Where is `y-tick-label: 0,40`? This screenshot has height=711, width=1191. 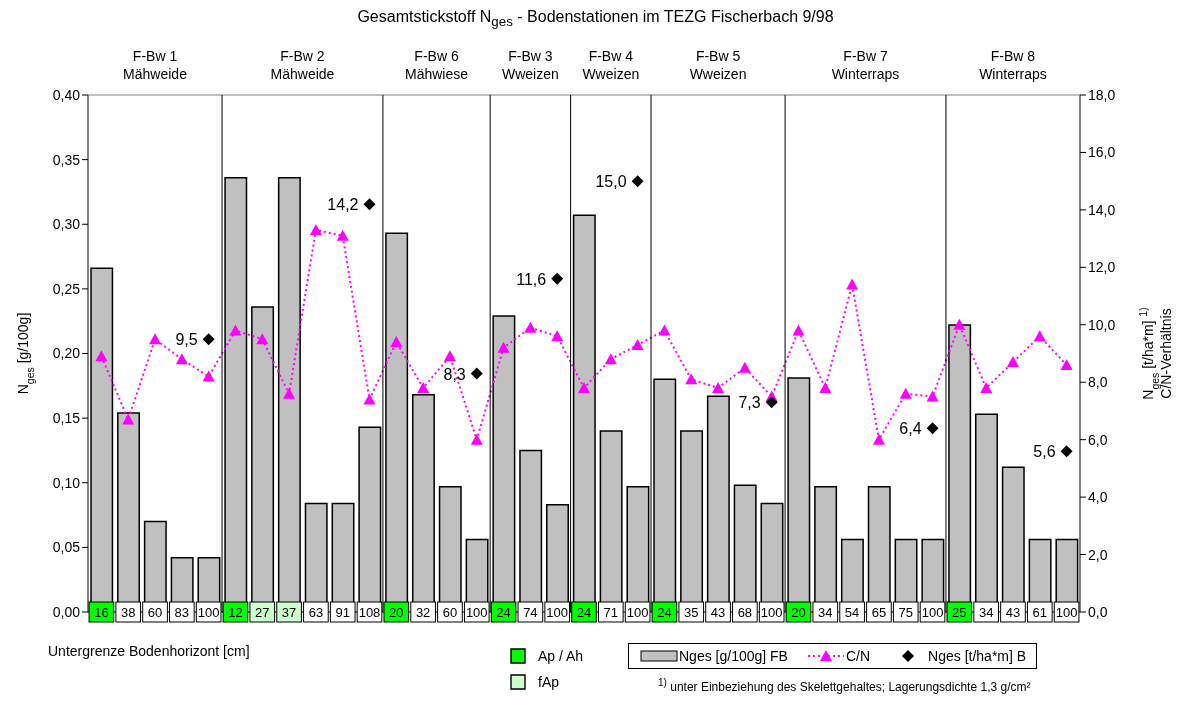 y-tick-label: 0,40 is located at coordinates (66, 95).